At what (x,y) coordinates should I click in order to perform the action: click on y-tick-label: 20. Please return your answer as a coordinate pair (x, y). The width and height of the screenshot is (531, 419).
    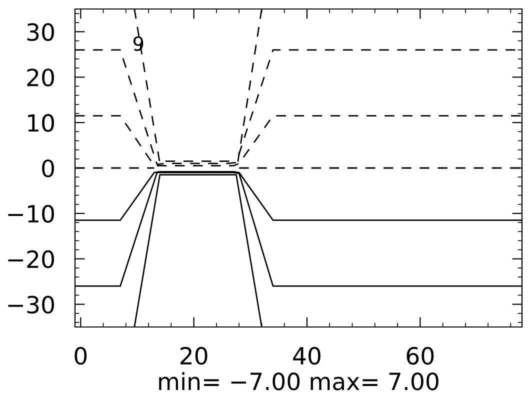
    Looking at the image, I should click on (40, 77).